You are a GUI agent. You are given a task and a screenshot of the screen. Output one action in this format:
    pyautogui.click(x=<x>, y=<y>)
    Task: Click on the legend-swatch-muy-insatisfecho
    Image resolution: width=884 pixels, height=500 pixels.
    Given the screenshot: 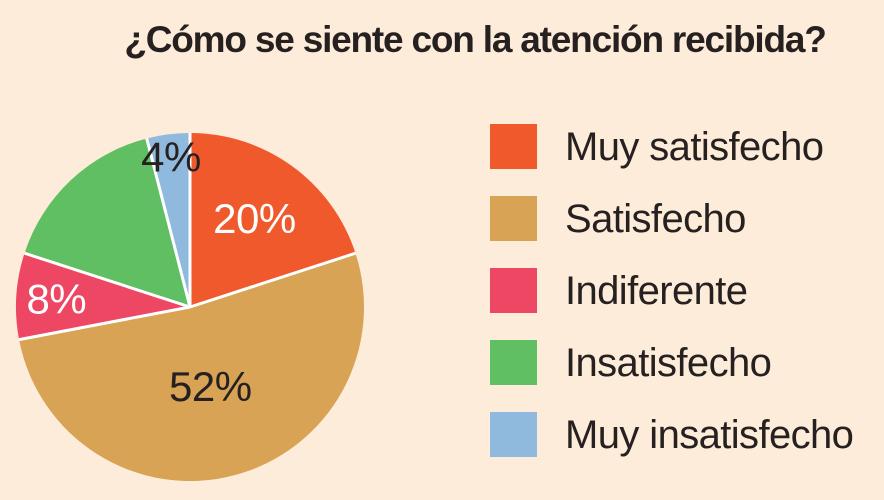 What is the action you would take?
    pyautogui.click(x=513, y=434)
    